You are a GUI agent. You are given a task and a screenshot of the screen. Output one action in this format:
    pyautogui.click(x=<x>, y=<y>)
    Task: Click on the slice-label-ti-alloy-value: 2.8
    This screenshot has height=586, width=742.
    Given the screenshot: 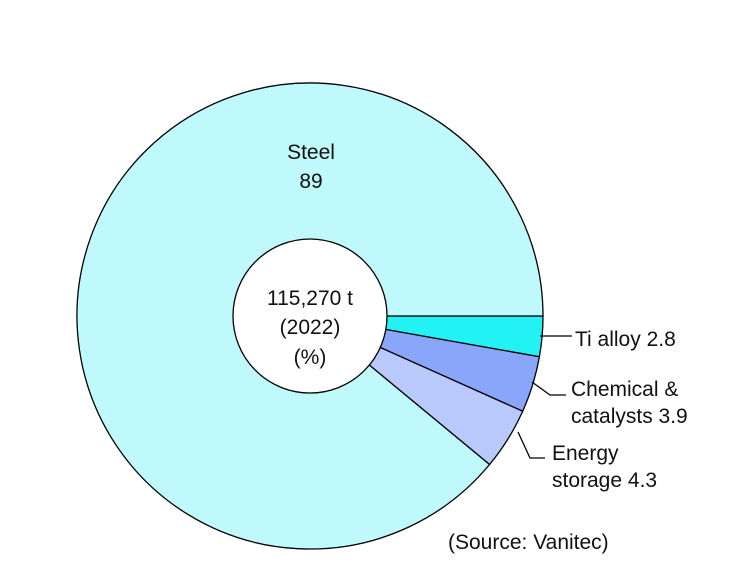 What is the action you would take?
    pyautogui.click(x=661, y=339)
    